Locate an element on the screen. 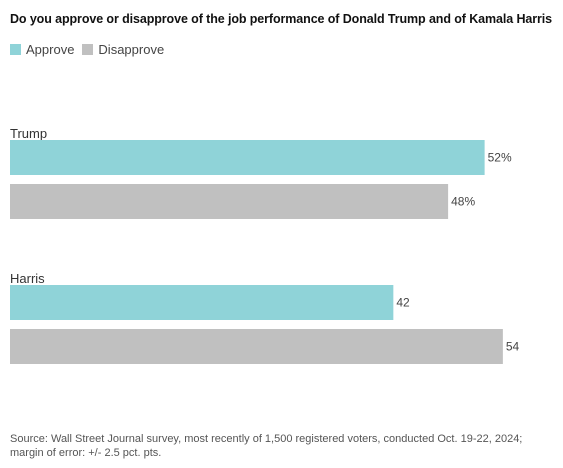 The height and width of the screenshot is (468, 563). legend-swatch-approve is located at coordinates (15, 49).